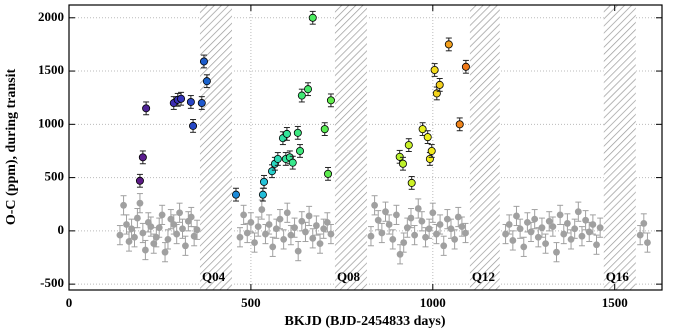  What do you see at coordinates (615, 302) in the screenshot?
I see `x-tick-label: 1500` at bounding box center [615, 302].